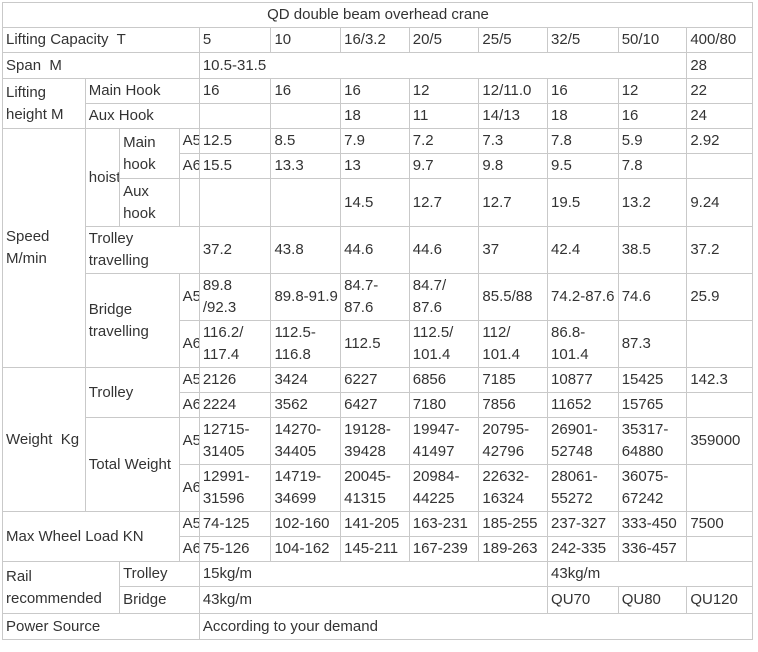 The image size is (758, 652). What do you see at coordinates (652, 202) in the screenshot?
I see `value-cell: 13.2` at bounding box center [652, 202].